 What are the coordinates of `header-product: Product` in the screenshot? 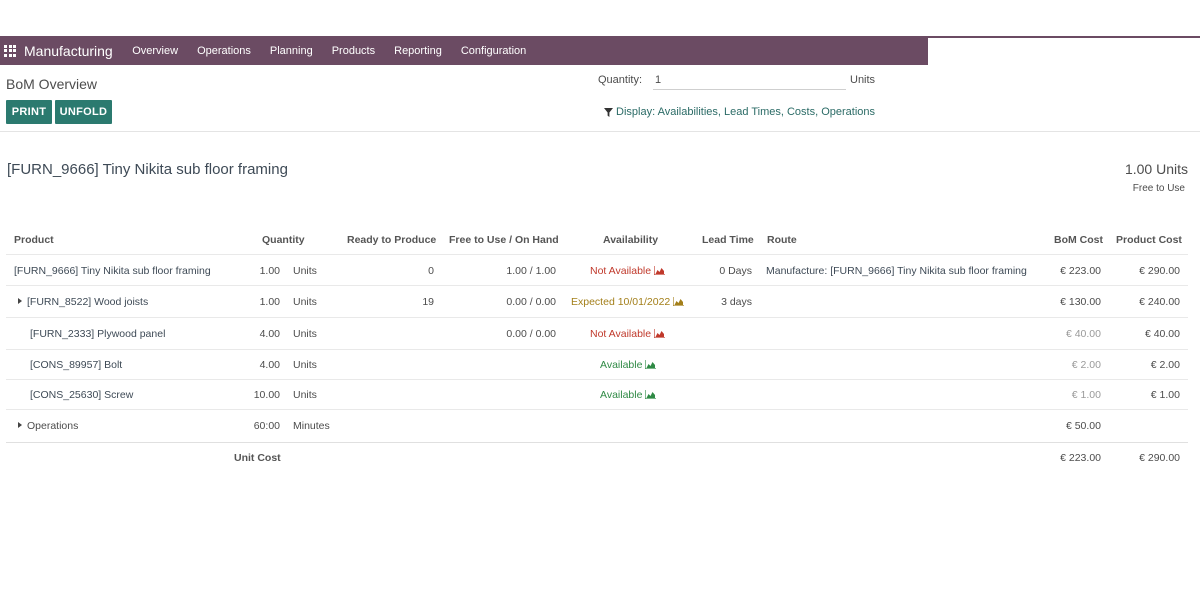 It's located at (34, 240).